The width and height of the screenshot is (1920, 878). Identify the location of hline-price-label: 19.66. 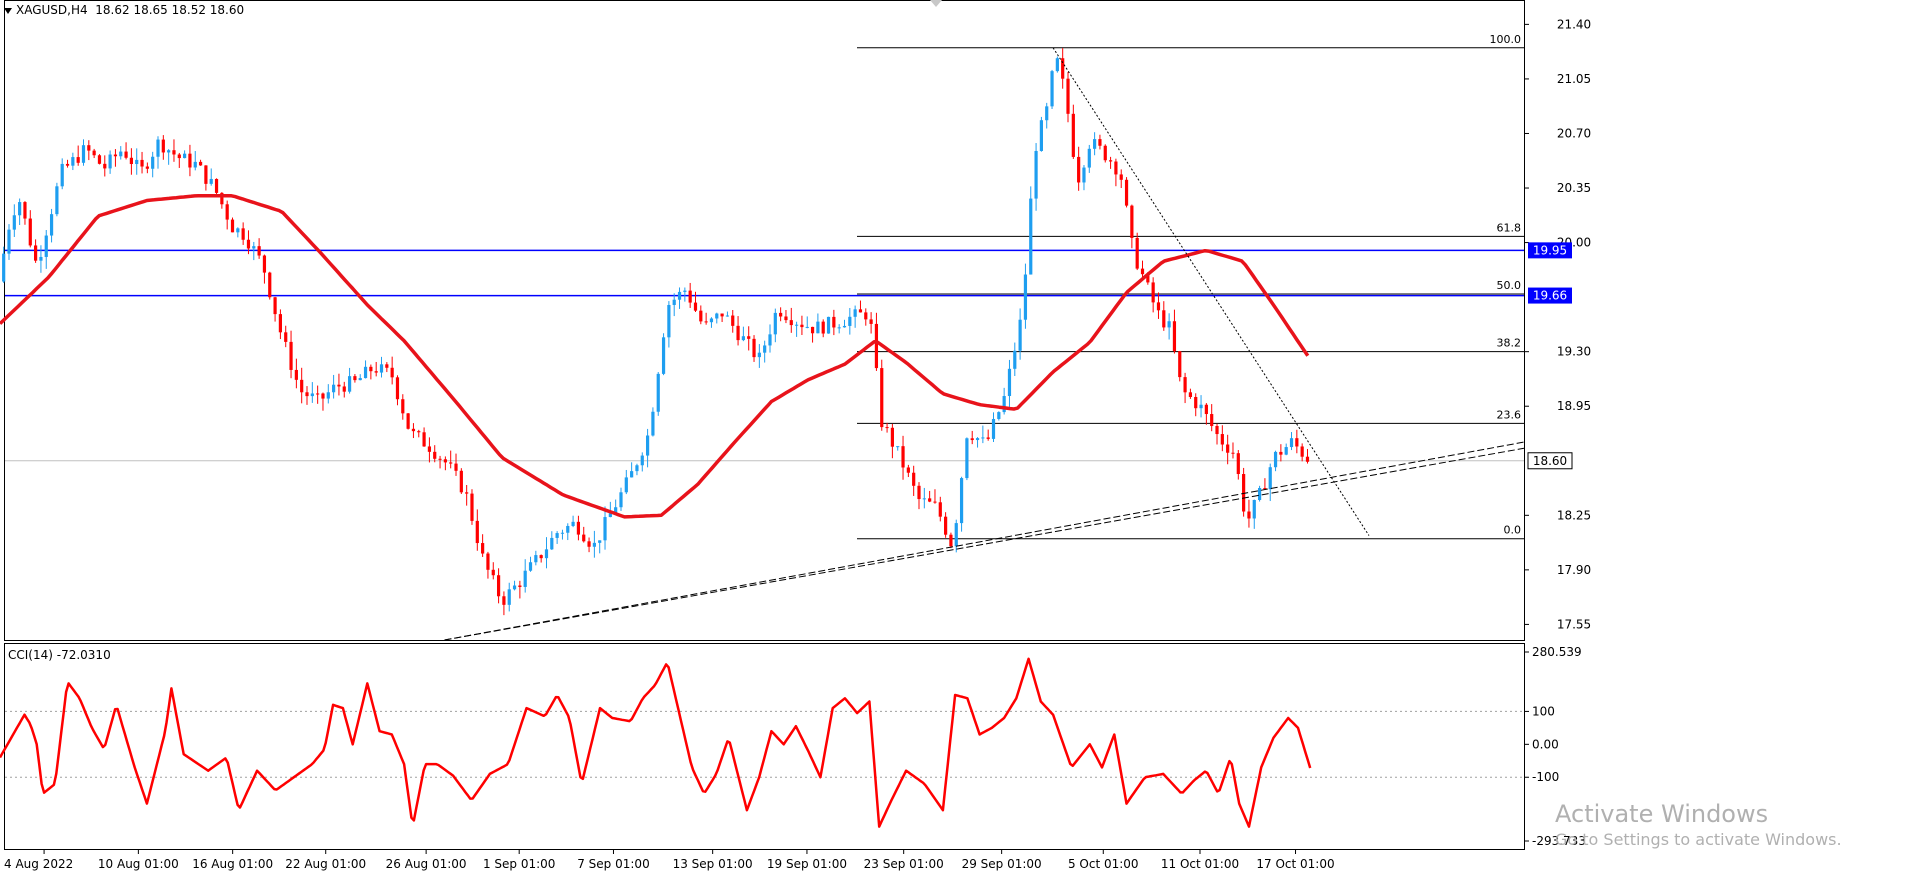
(1550, 296).